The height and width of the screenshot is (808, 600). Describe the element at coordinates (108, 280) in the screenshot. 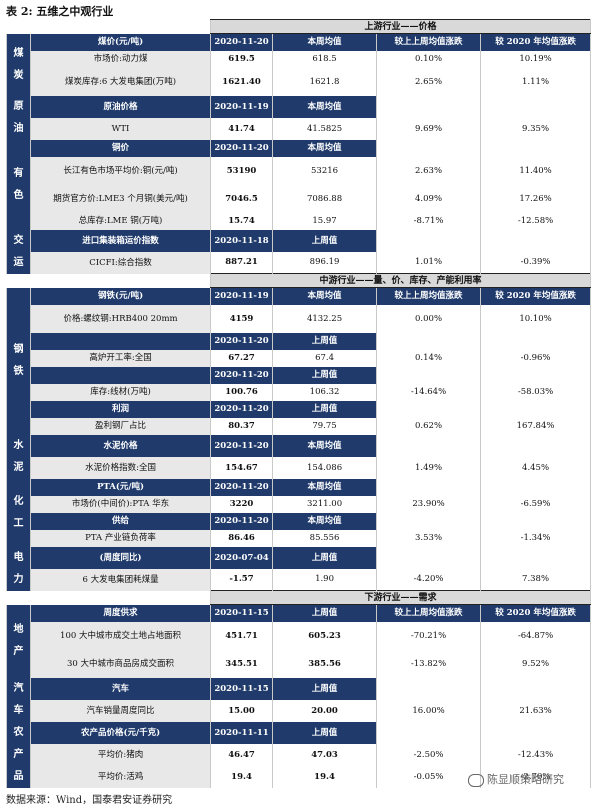

I see `section-spacer` at that location.